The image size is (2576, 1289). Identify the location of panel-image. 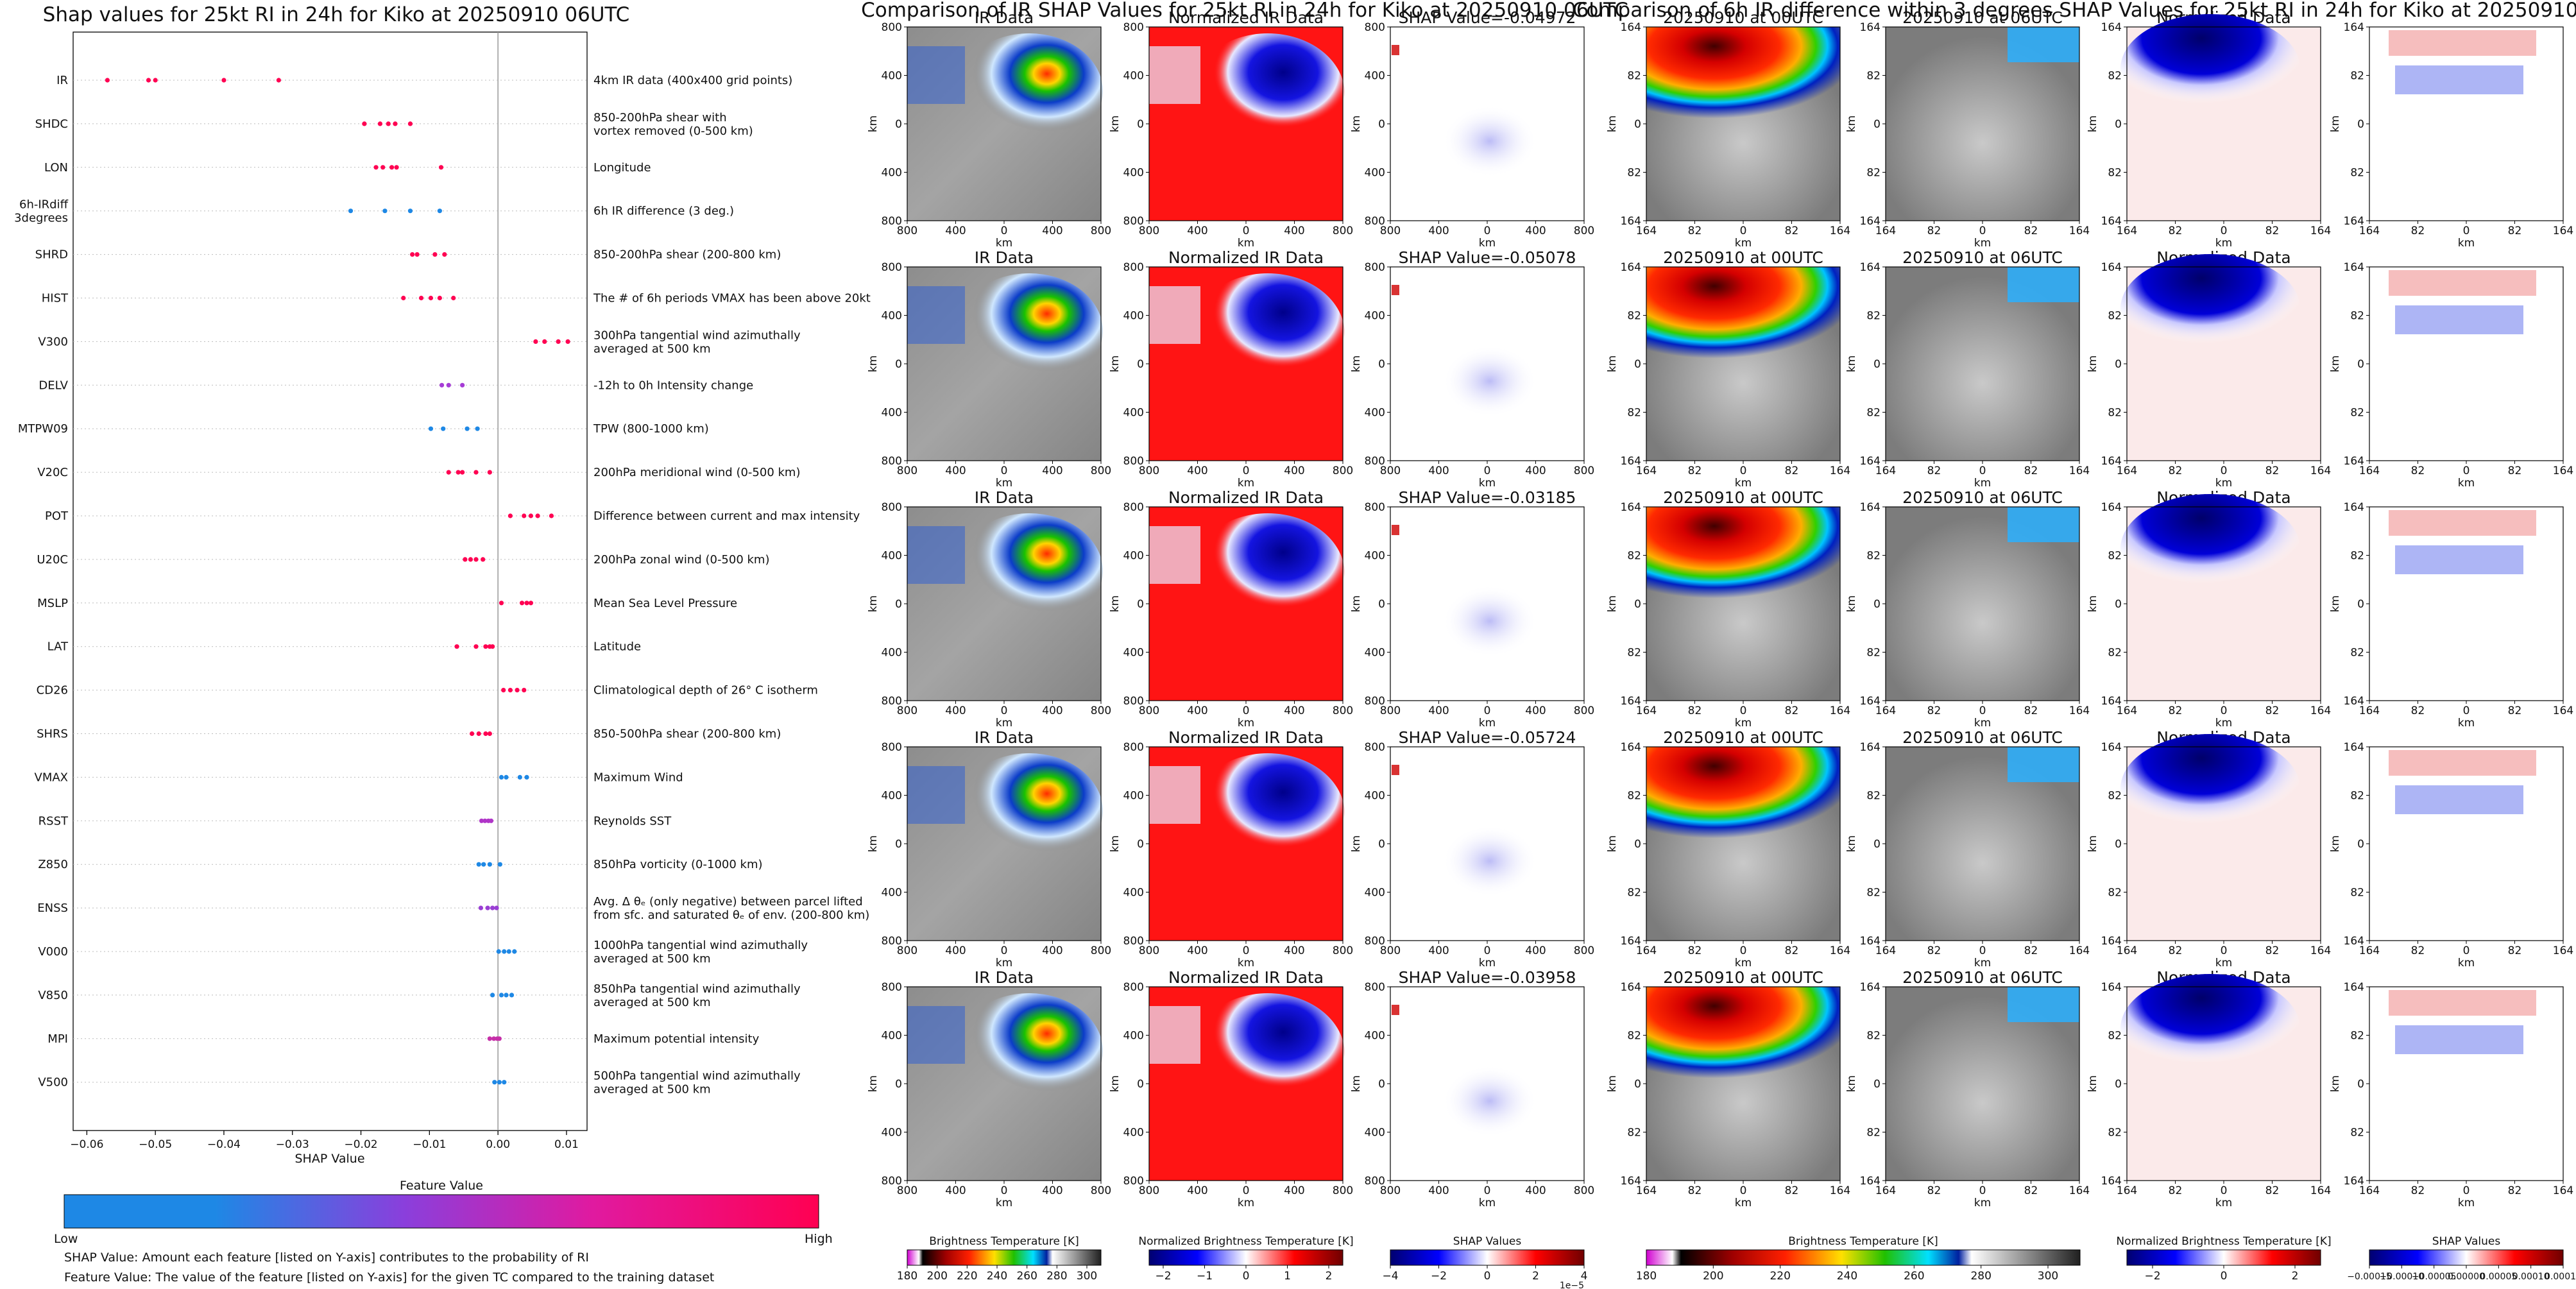
(2466, 604).